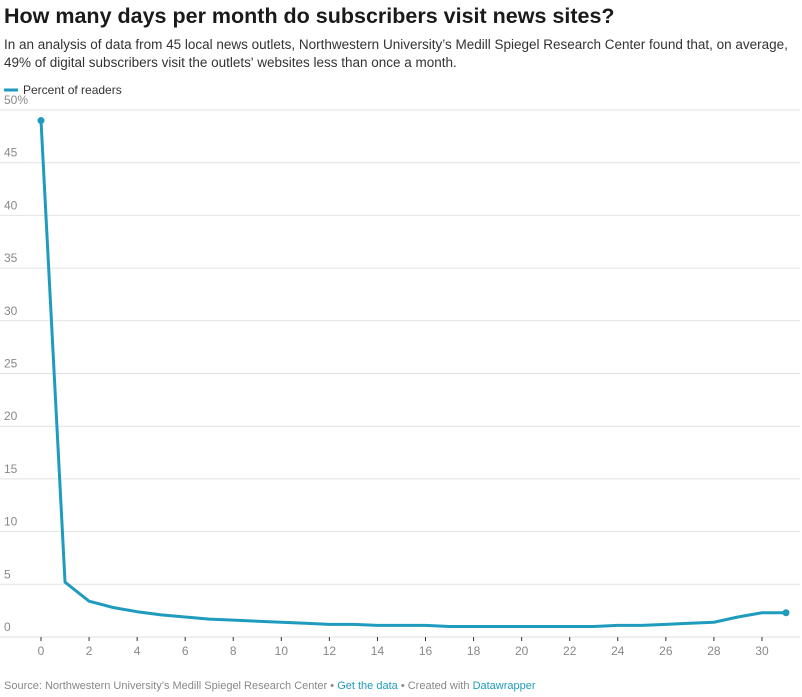  What do you see at coordinates (378, 651) in the screenshot?
I see `x-tick-label: 14` at bounding box center [378, 651].